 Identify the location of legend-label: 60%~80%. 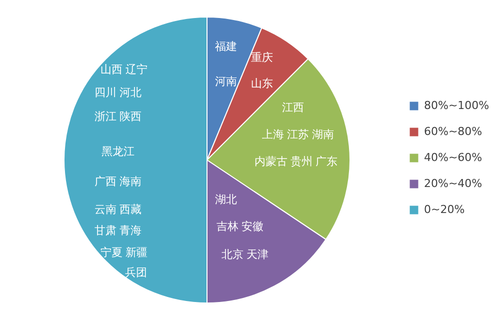
(453, 131).